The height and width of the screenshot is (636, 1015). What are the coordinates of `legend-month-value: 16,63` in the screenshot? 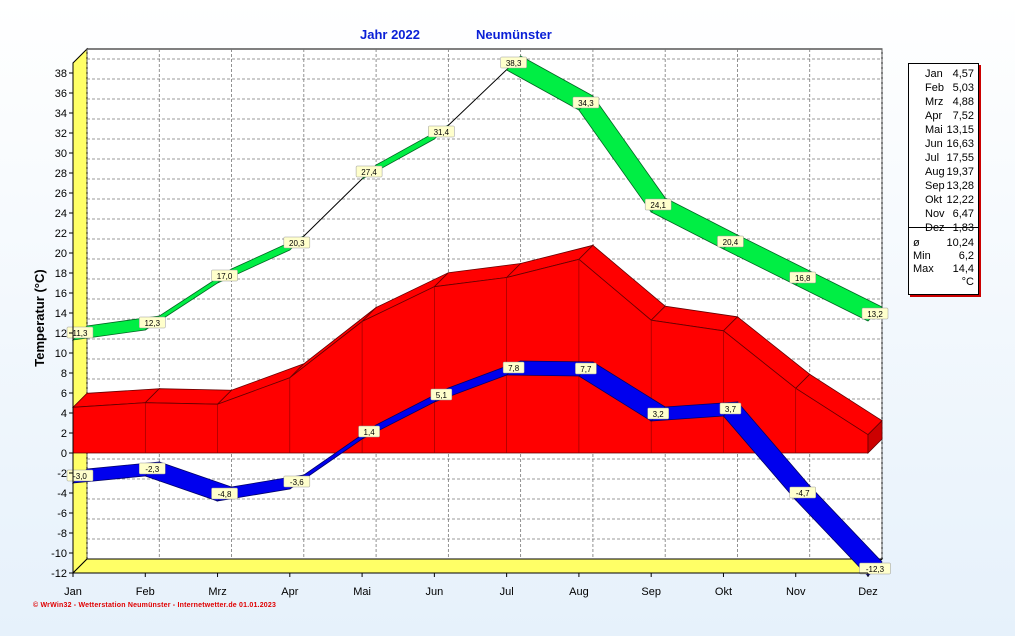 It's located at (960, 144).